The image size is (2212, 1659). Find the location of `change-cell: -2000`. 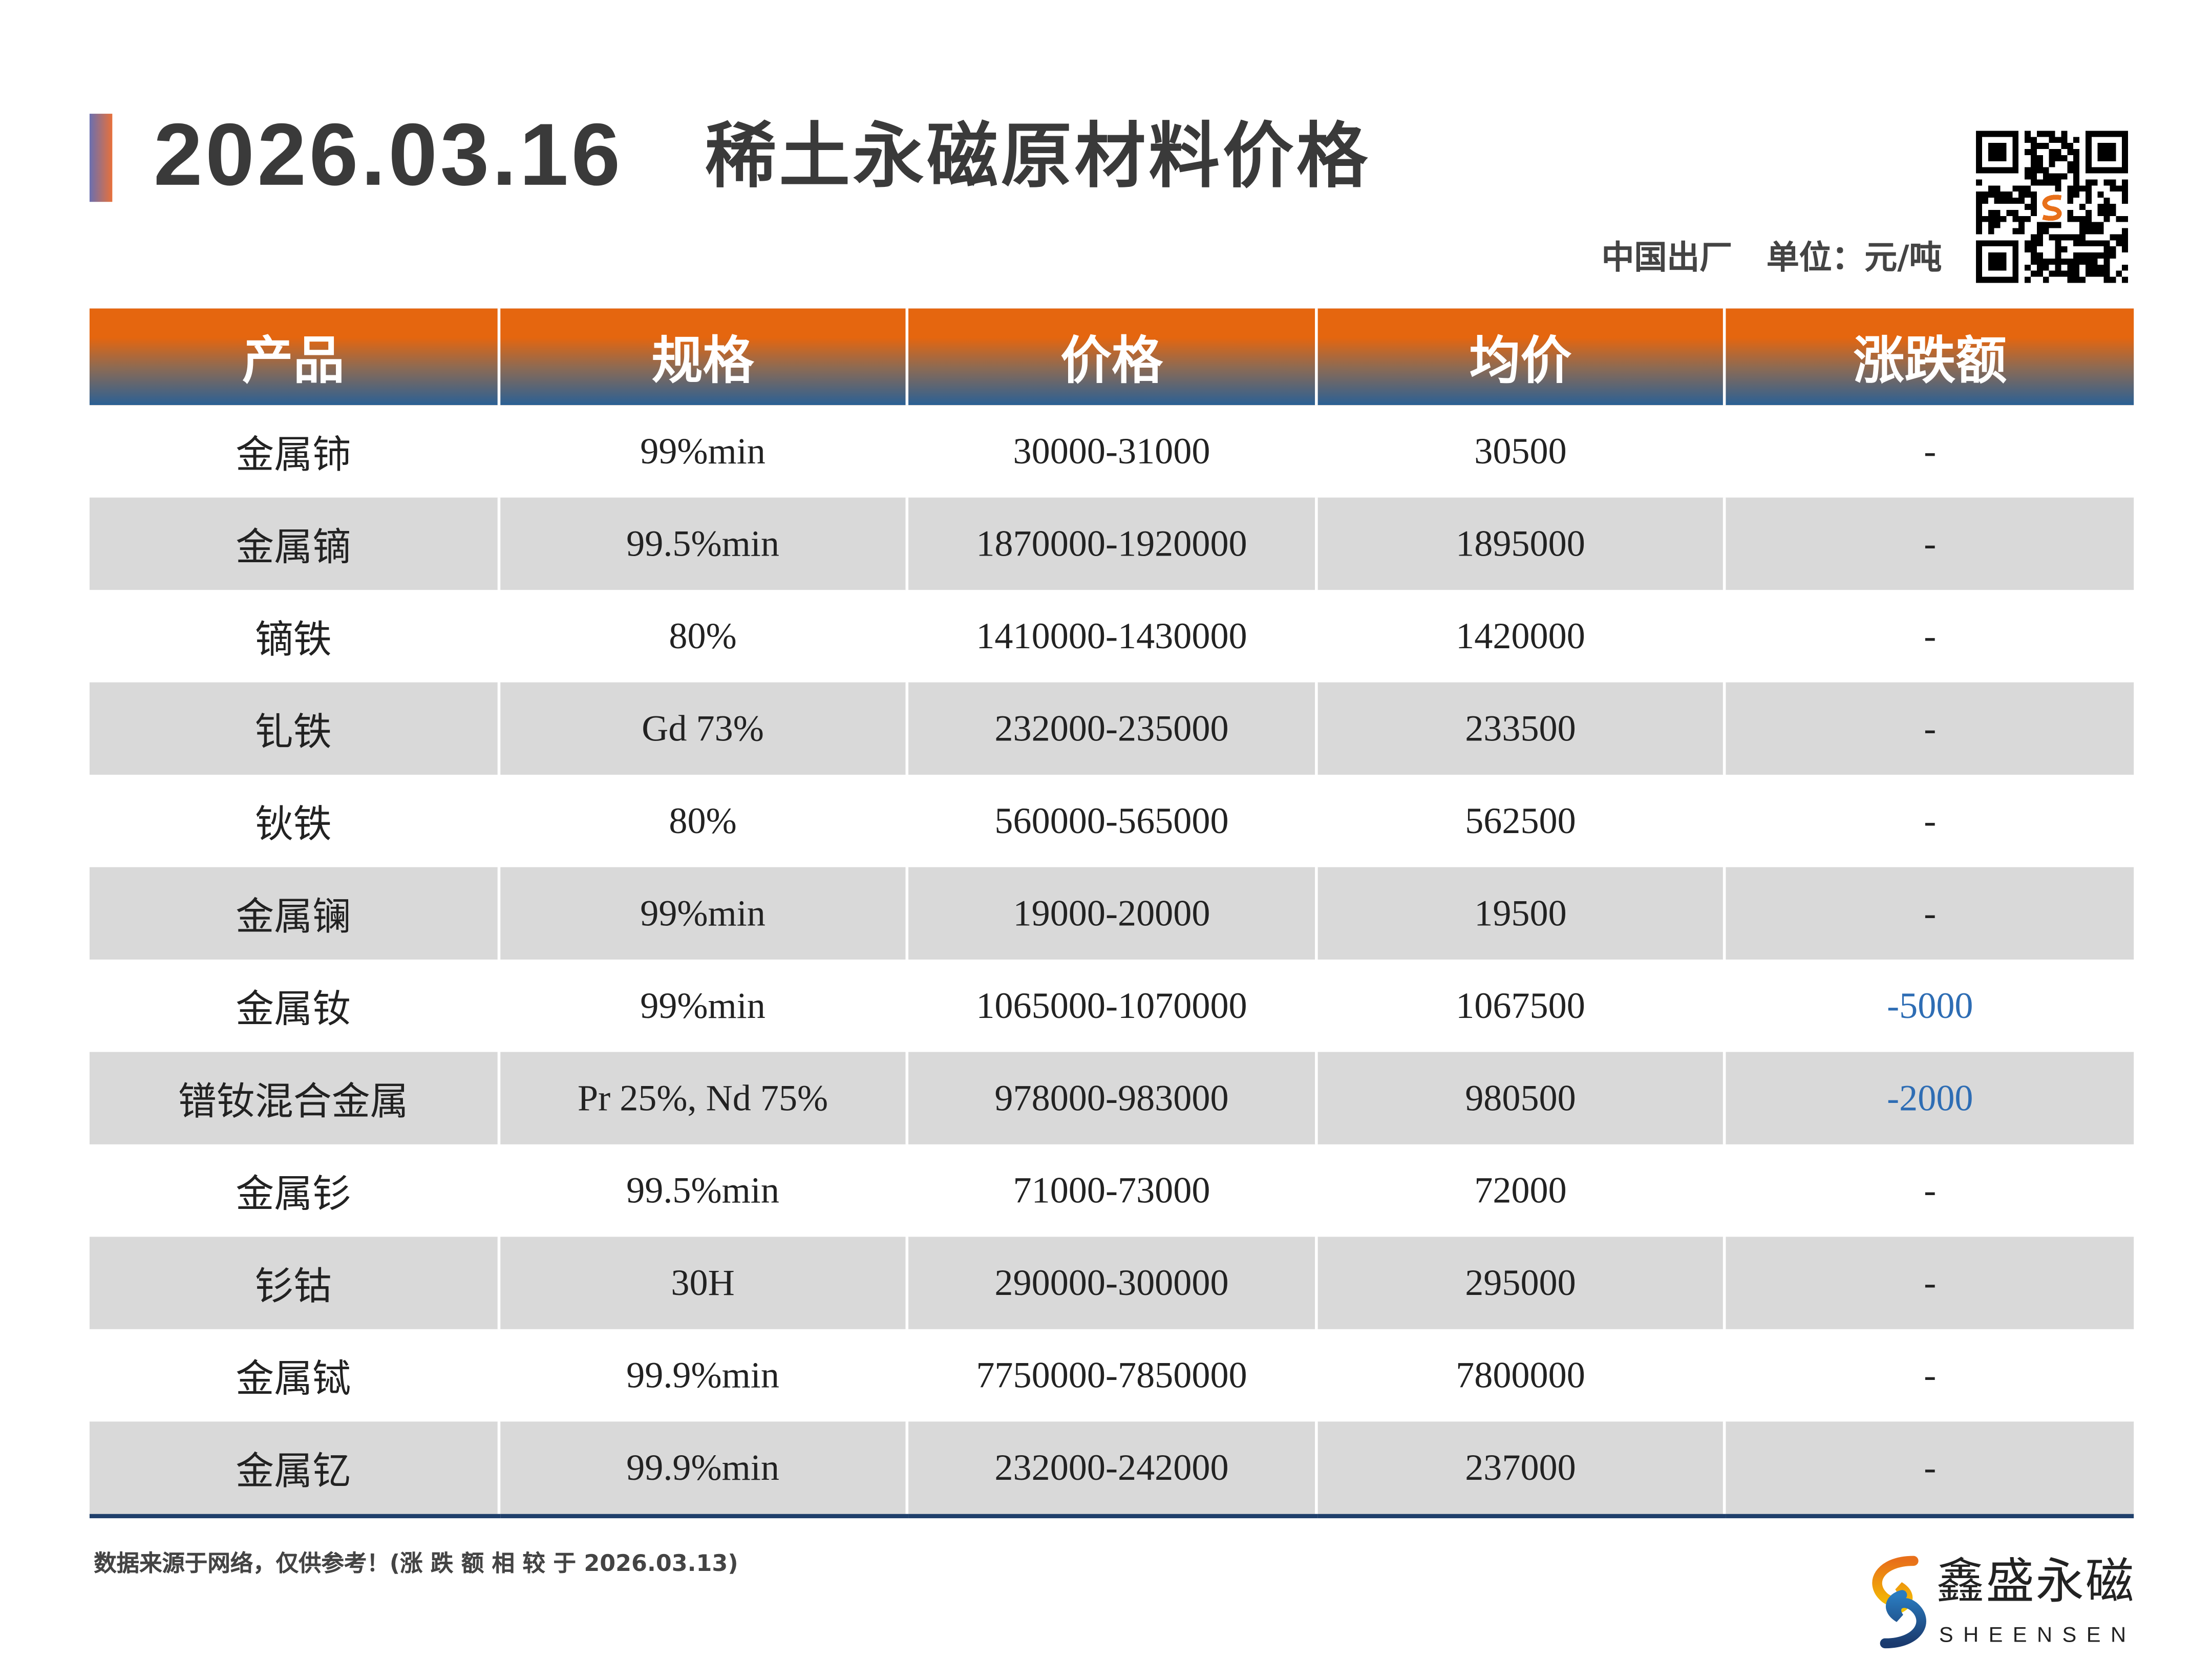

change-cell: -2000 is located at coordinates (1928, 1098).